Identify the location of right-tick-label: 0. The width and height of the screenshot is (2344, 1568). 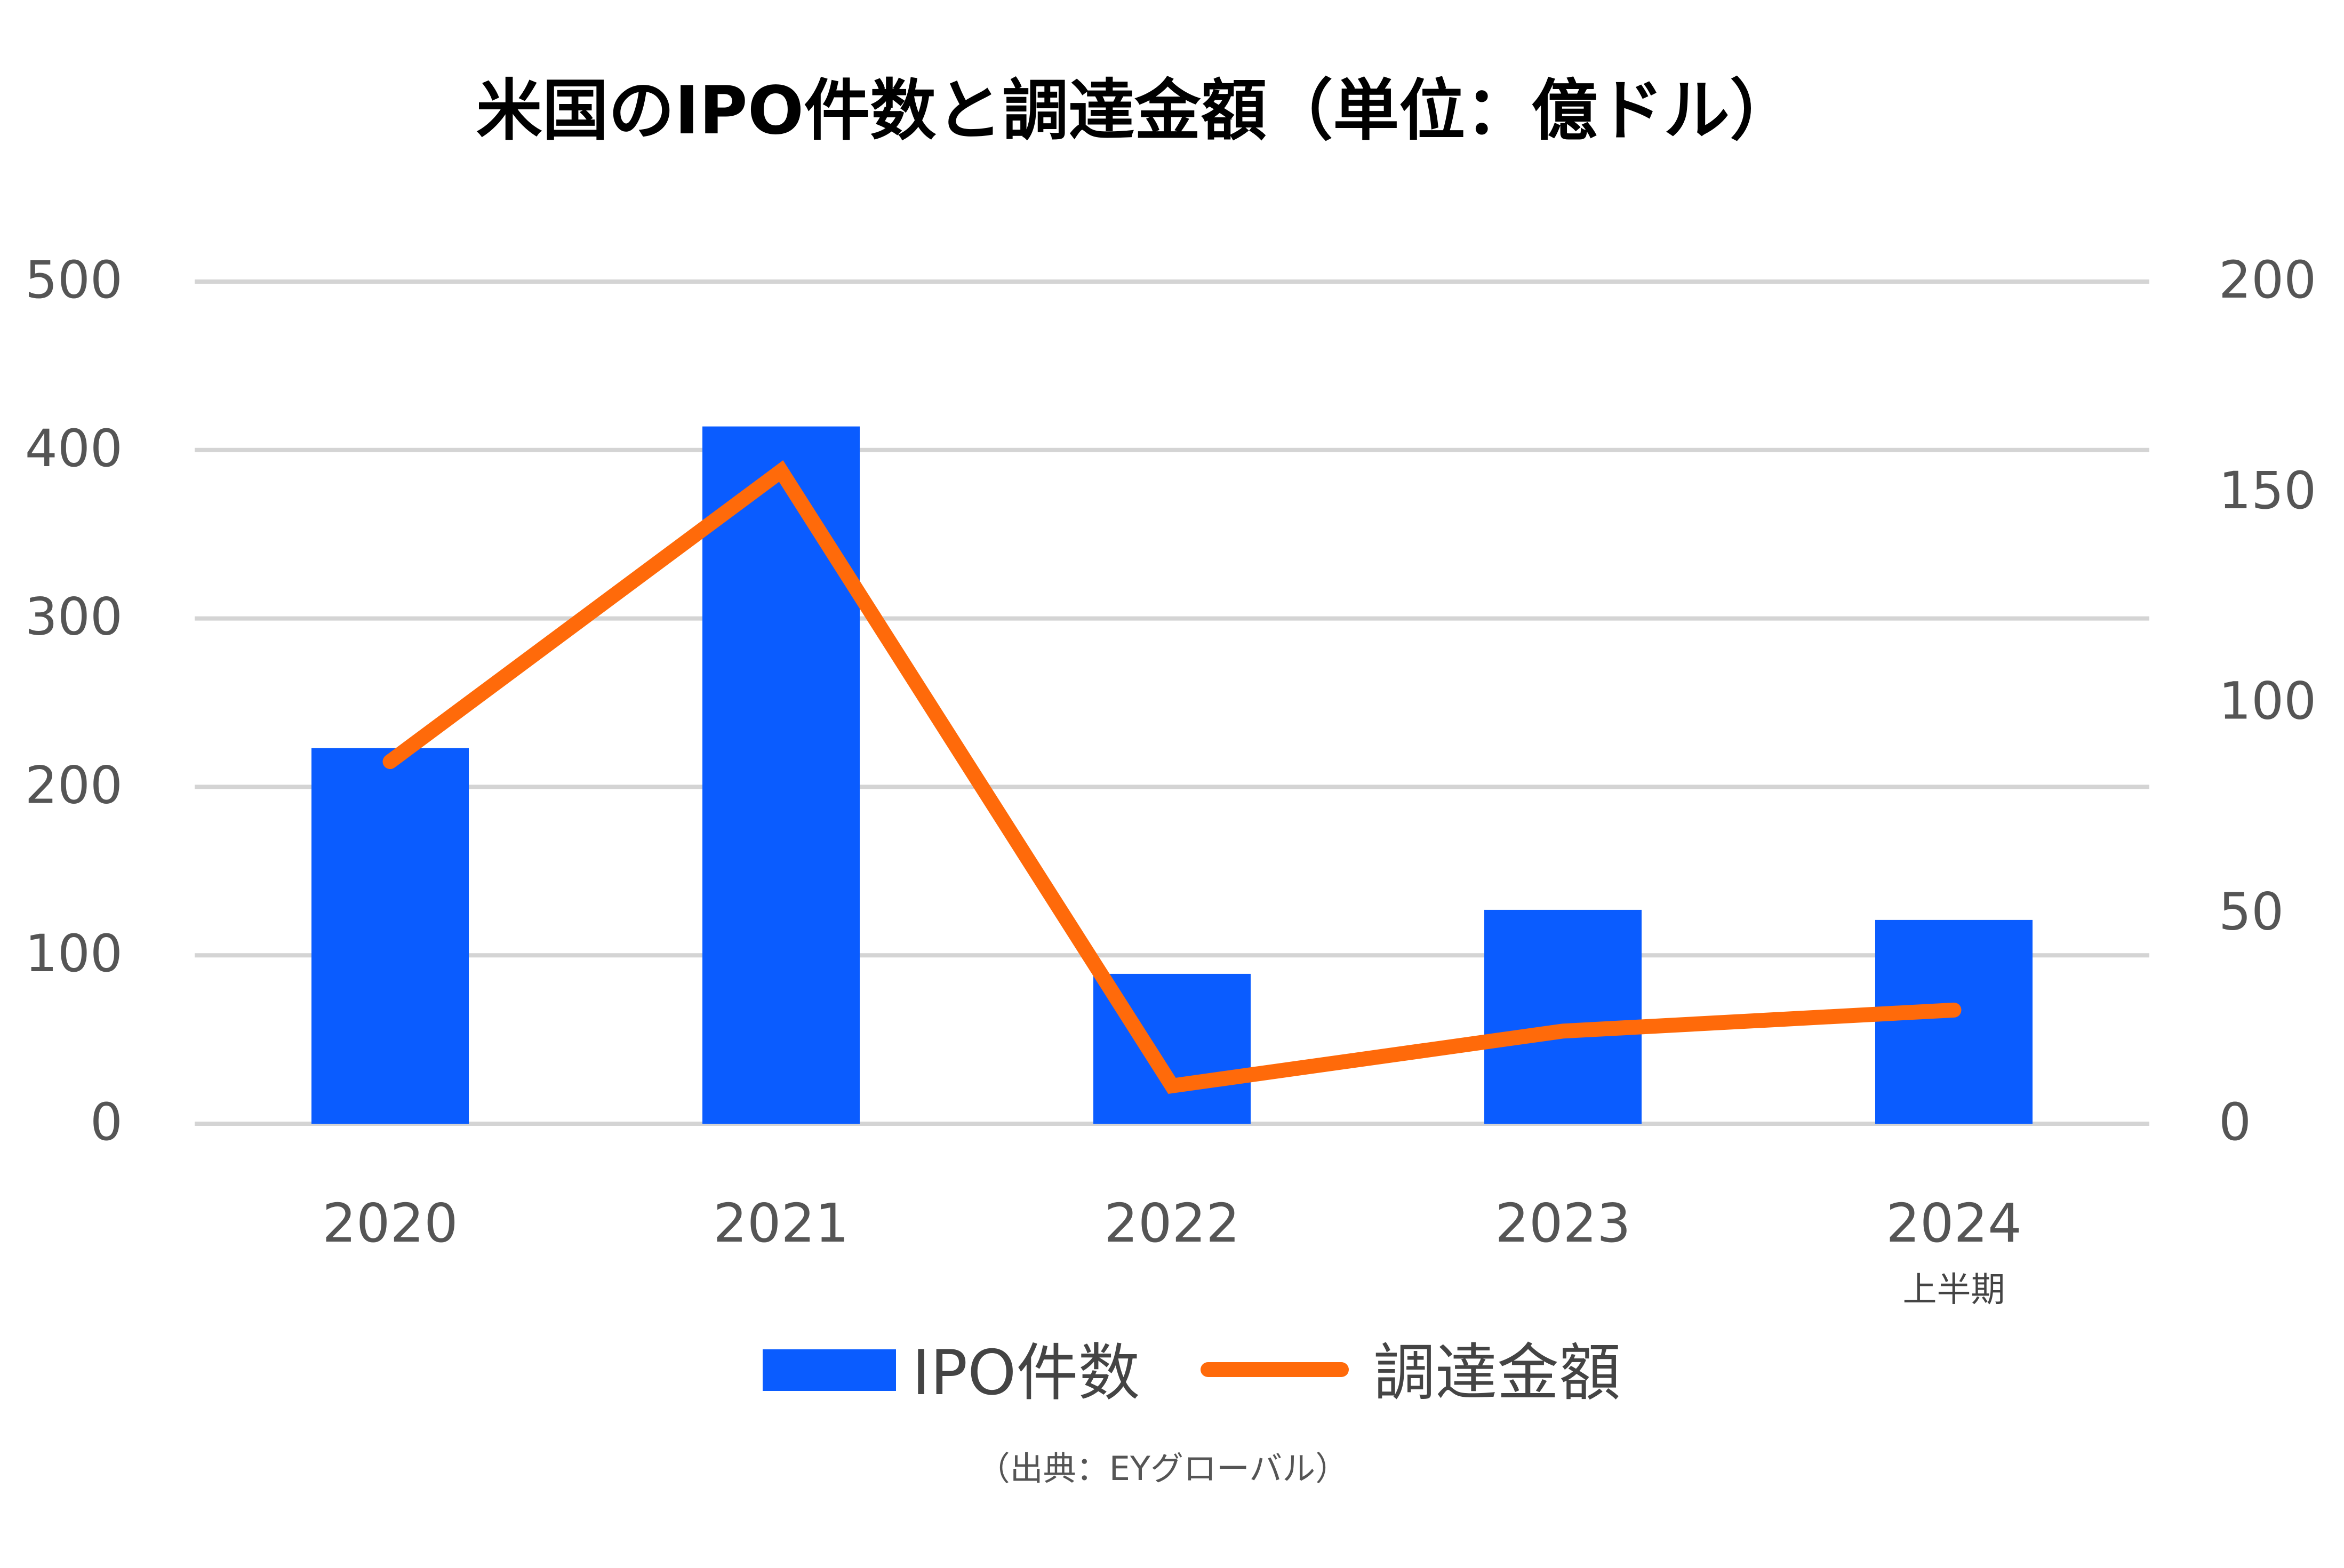
(2235, 1122).